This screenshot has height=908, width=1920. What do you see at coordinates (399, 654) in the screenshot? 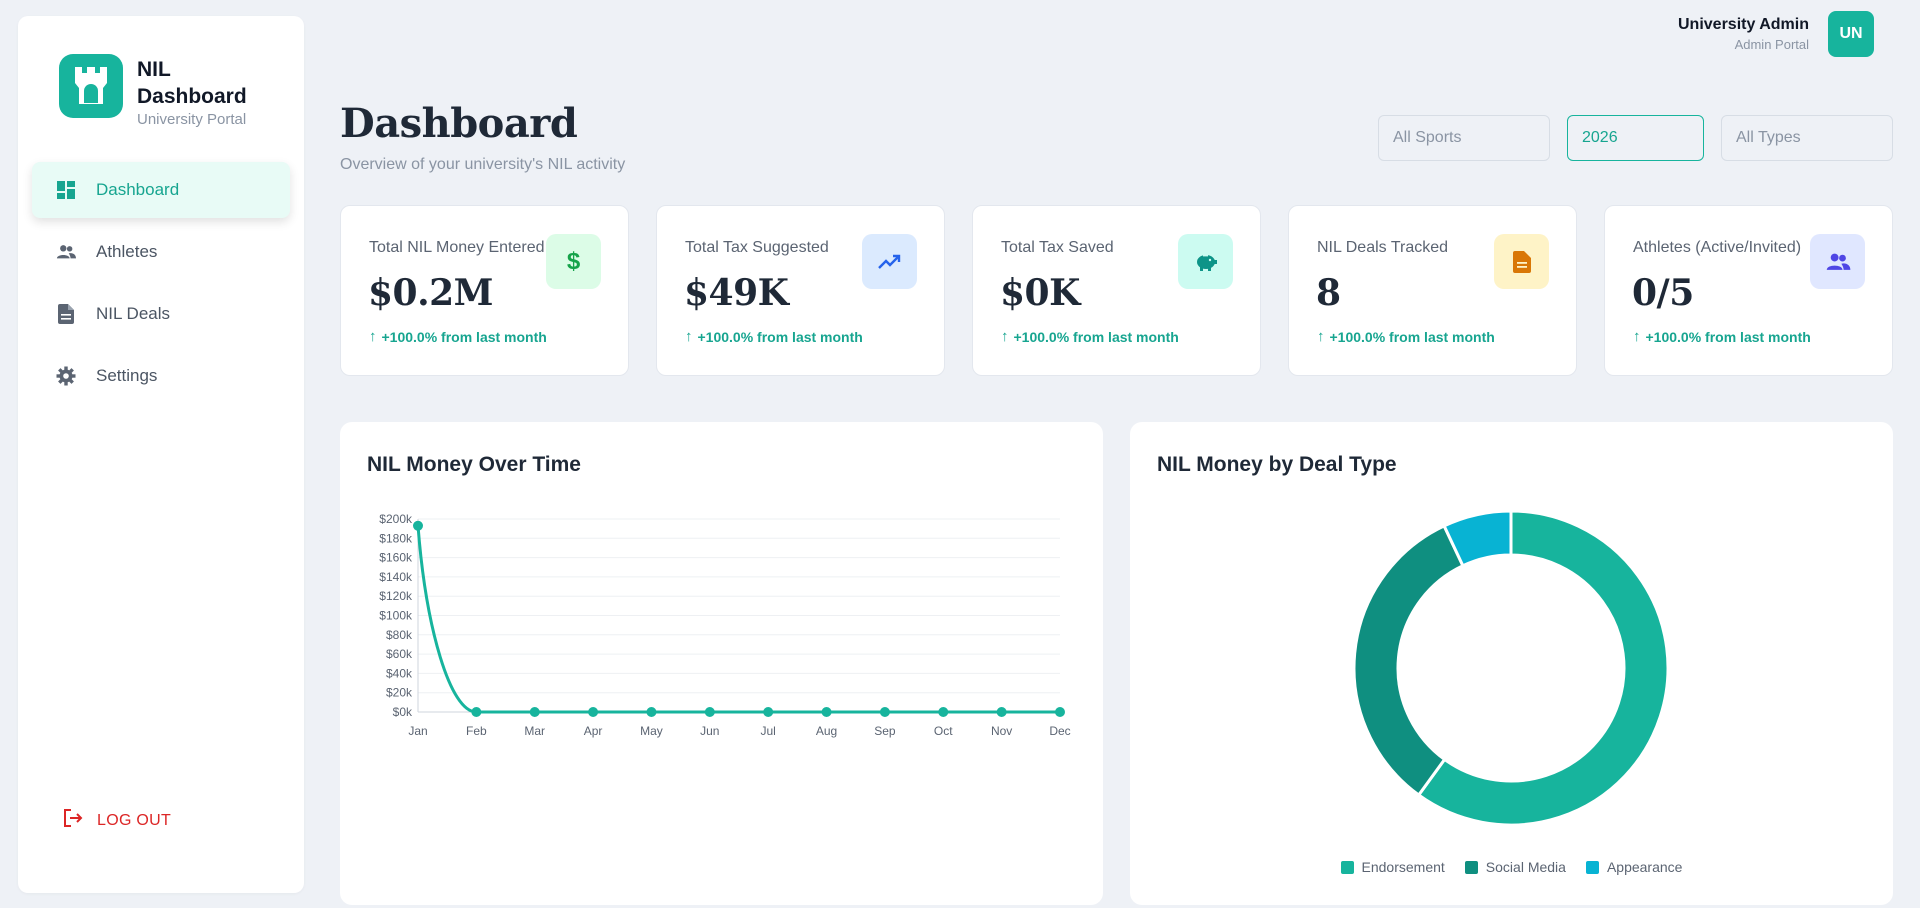
I see `y-tick-label: $60k` at bounding box center [399, 654].